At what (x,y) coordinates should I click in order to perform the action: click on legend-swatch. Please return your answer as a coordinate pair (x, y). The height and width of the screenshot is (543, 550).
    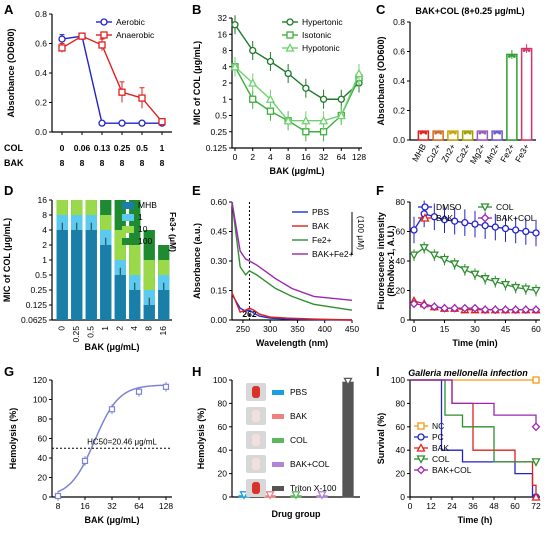
    Looking at the image, I should click on (128, 241).